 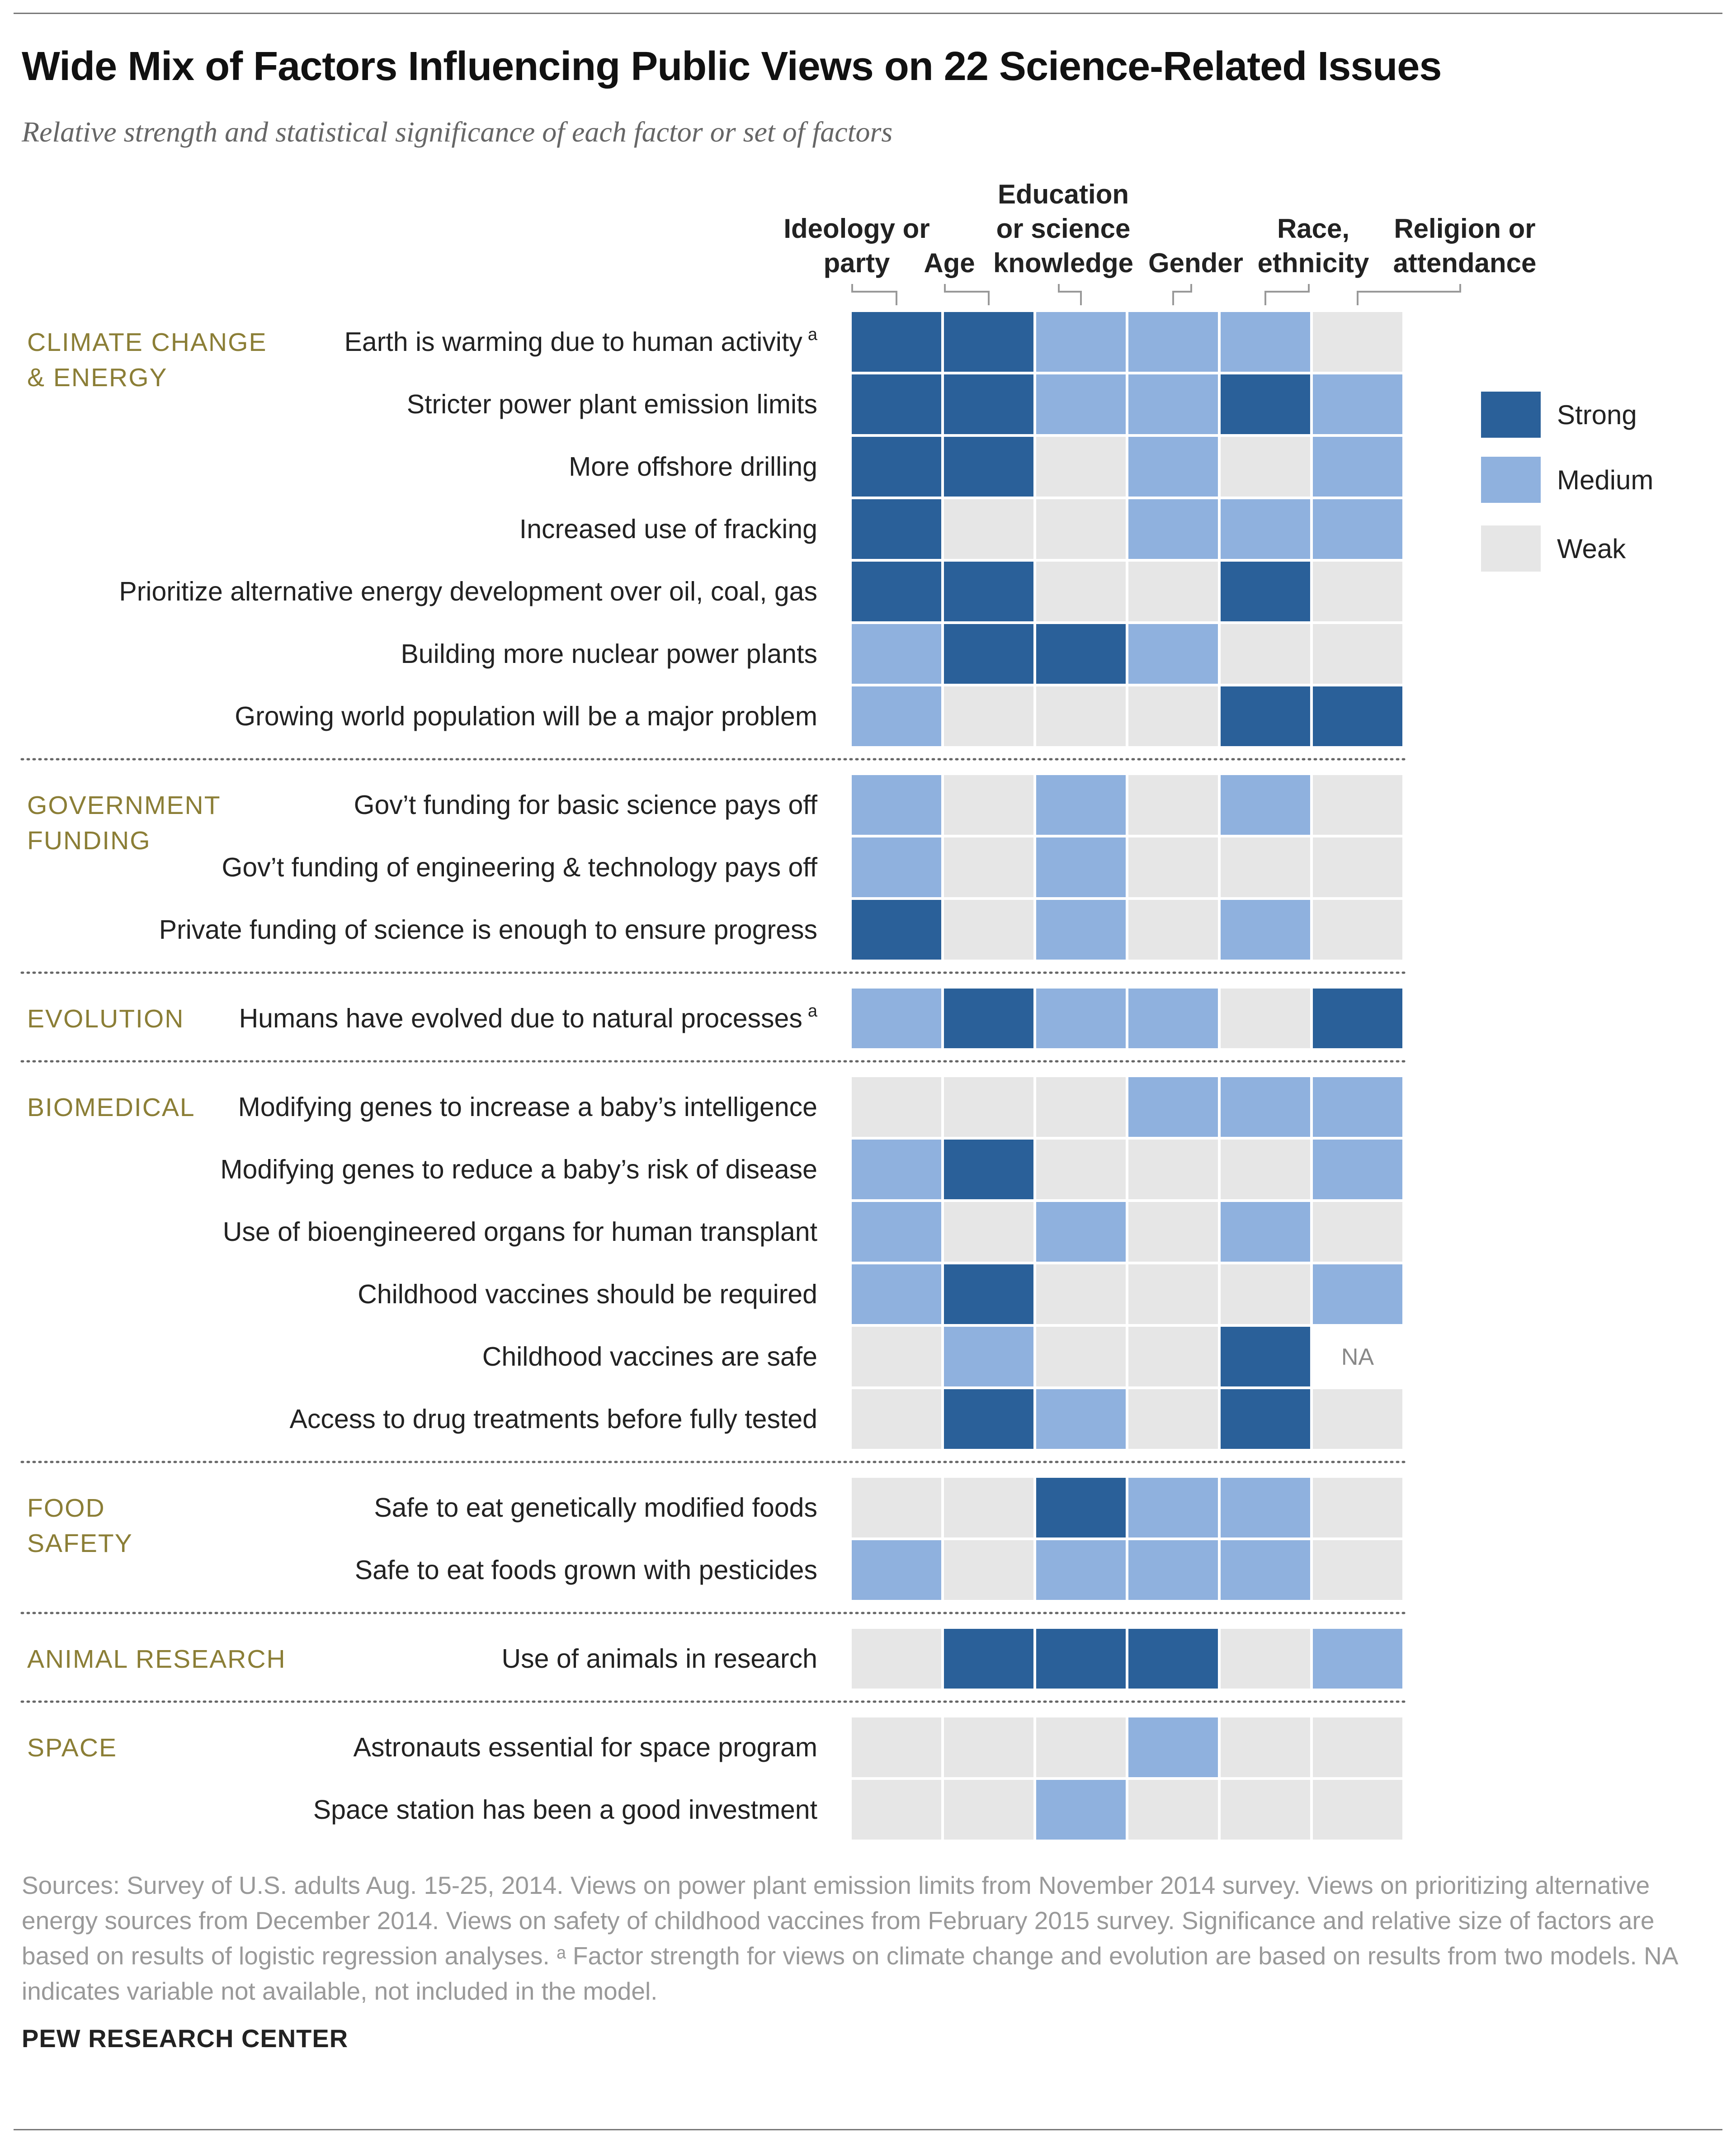 I want to click on row-label: Increased use of fracking, so click(x=668, y=529).